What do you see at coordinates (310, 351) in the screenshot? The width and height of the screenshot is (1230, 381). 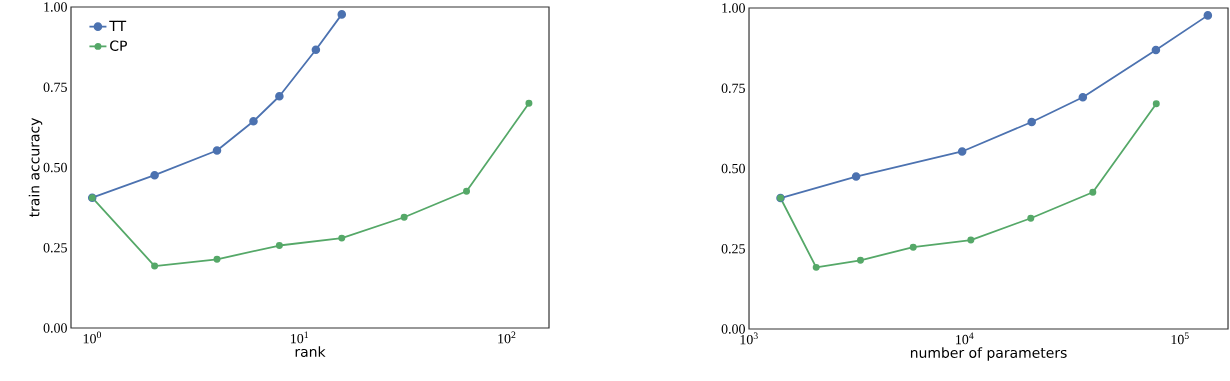 I see `x-axis-title: rank` at bounding box center [310, 351].